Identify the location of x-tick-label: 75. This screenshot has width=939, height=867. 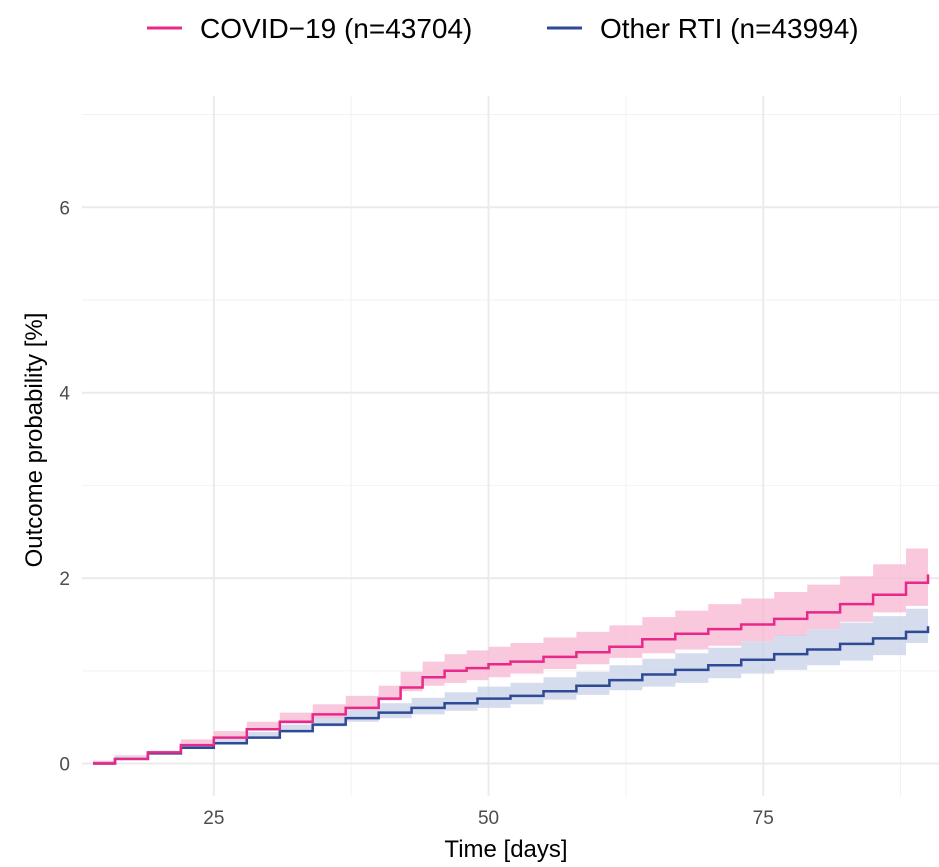
(763, 818).